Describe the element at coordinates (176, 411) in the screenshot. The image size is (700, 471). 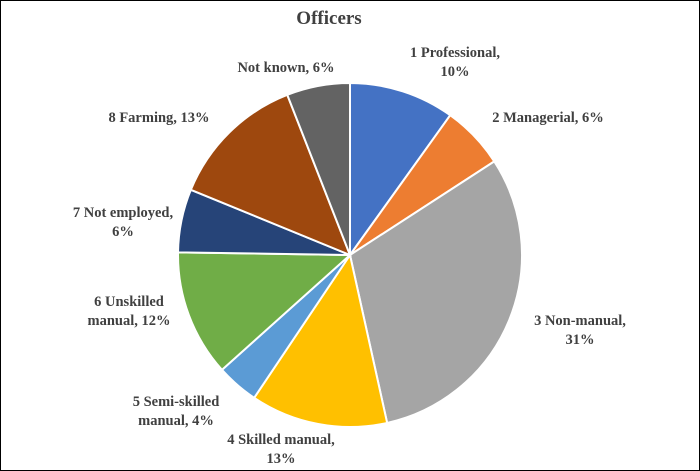
I see `slice-label-5-semi-skilled-manual: 5 Semi-skilled manual, 4%` at that location.